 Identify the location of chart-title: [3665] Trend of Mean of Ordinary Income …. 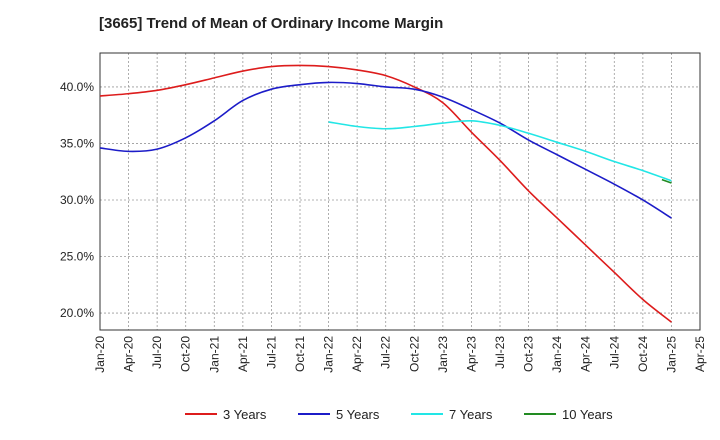
(271, 23).